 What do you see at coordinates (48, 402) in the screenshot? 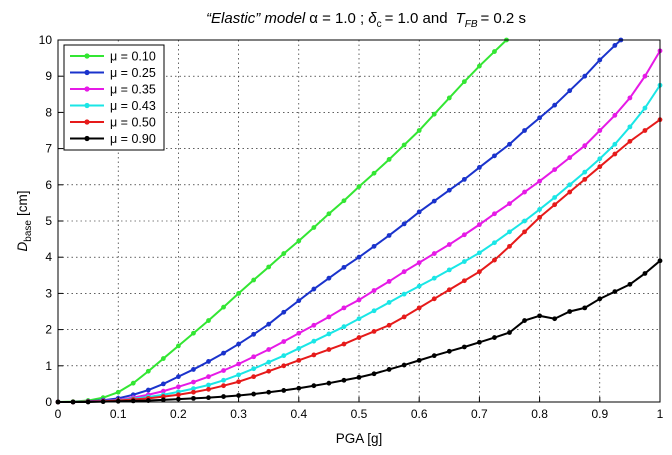
I see `y-tick-label: 0` at bounding box center [48, 402].